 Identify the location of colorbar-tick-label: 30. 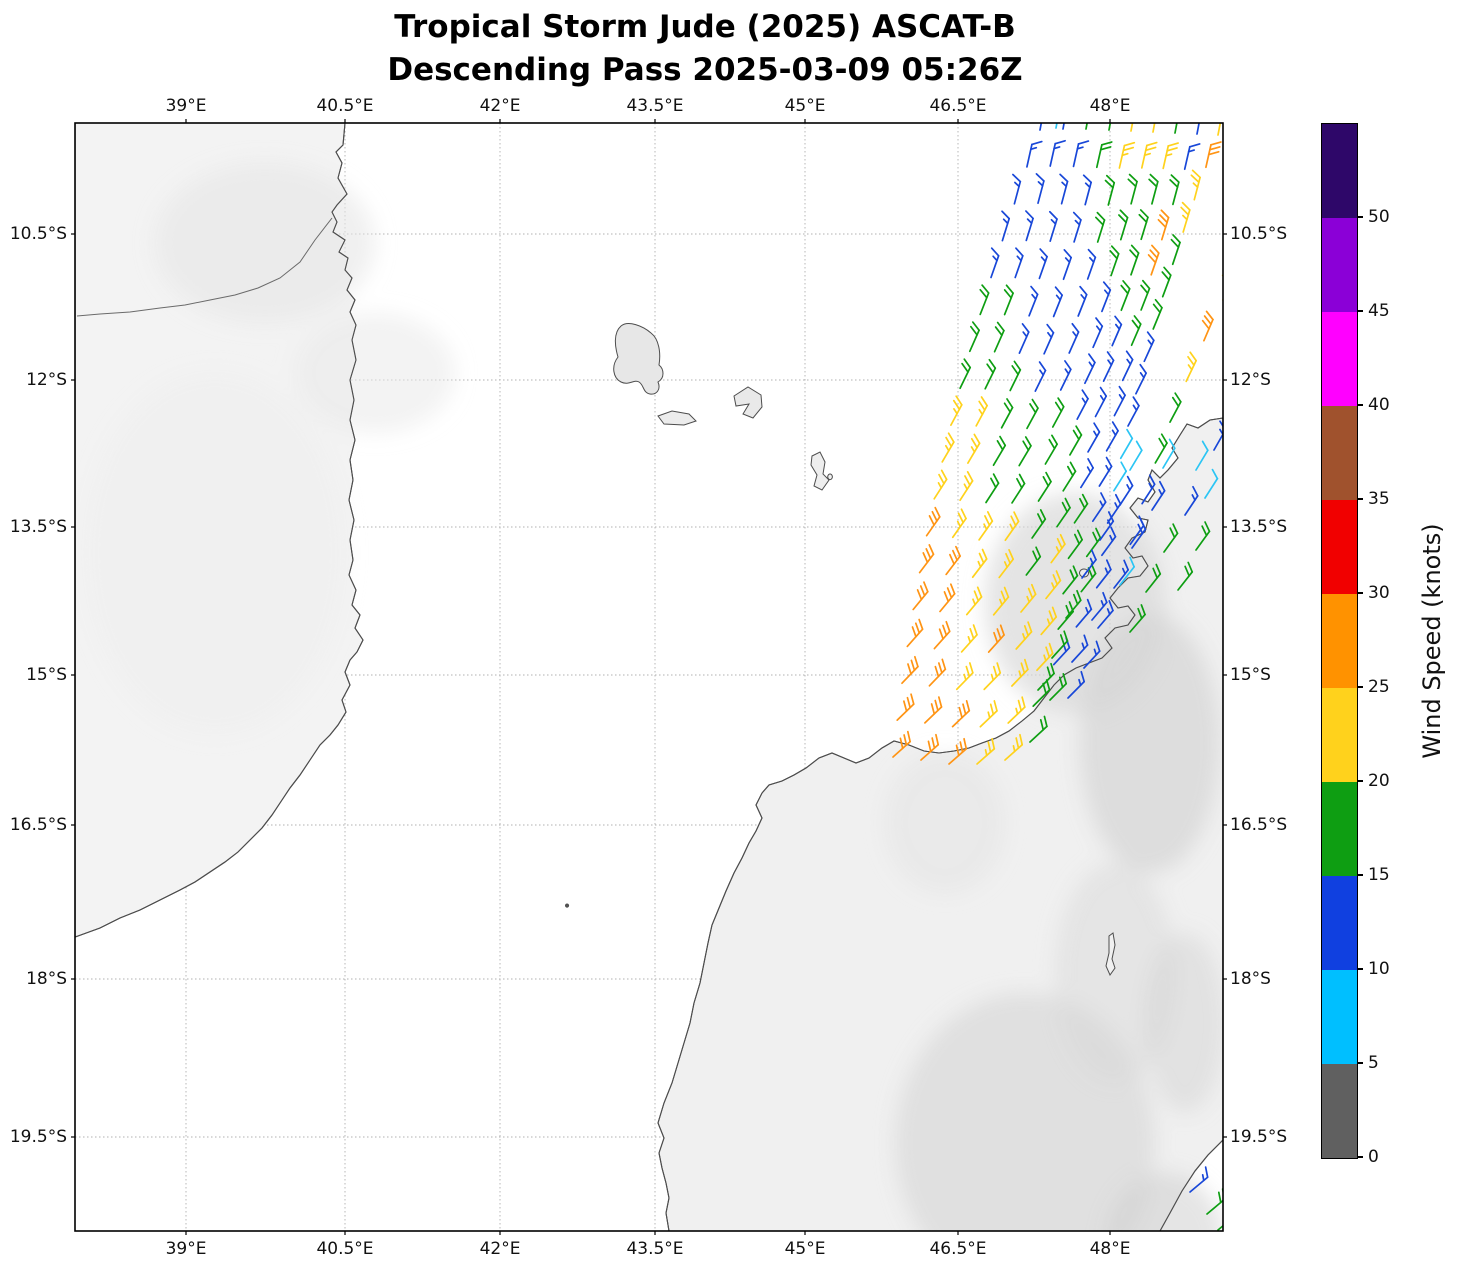
(1379, 593).